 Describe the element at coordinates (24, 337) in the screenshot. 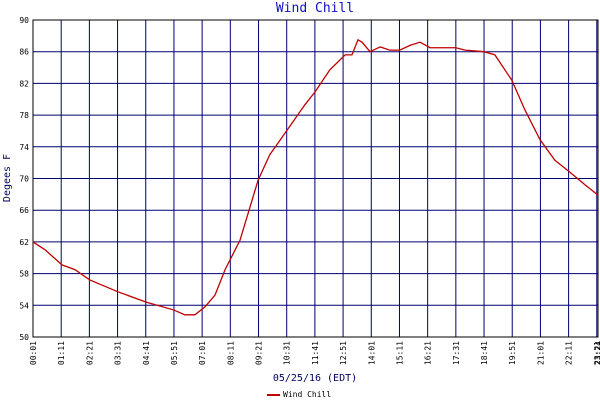

I see `y-tick-label: 50` at that location.